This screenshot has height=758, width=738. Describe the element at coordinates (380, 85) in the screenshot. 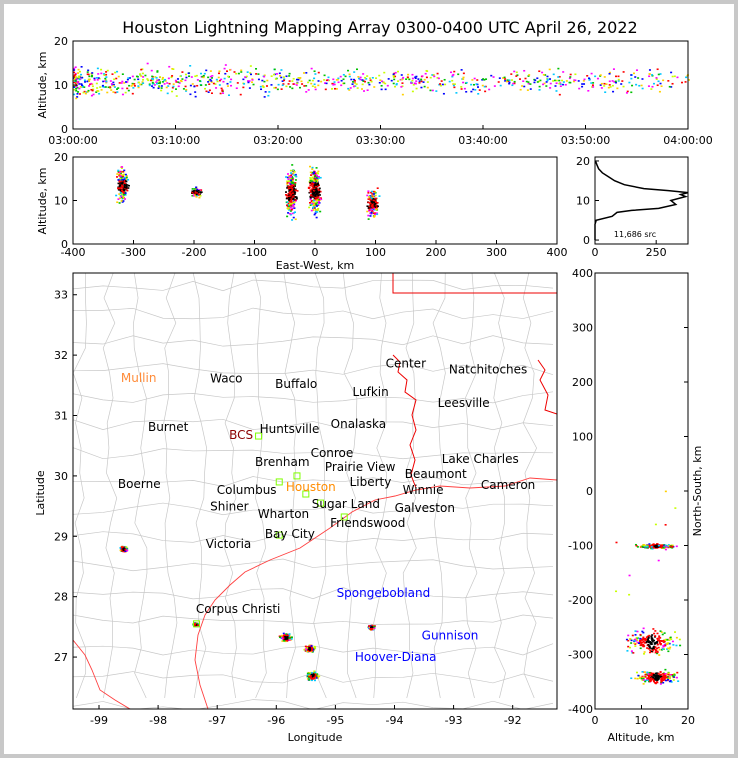

I see `time-panel-frame` at that location.